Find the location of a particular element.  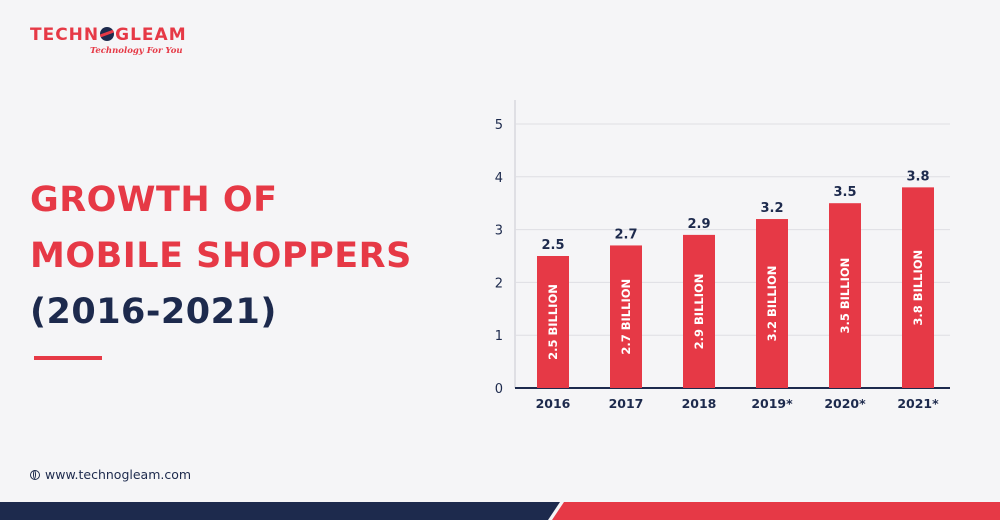

bar-inner-label: 3.2 BILLION is located at coordinates (772, 304).